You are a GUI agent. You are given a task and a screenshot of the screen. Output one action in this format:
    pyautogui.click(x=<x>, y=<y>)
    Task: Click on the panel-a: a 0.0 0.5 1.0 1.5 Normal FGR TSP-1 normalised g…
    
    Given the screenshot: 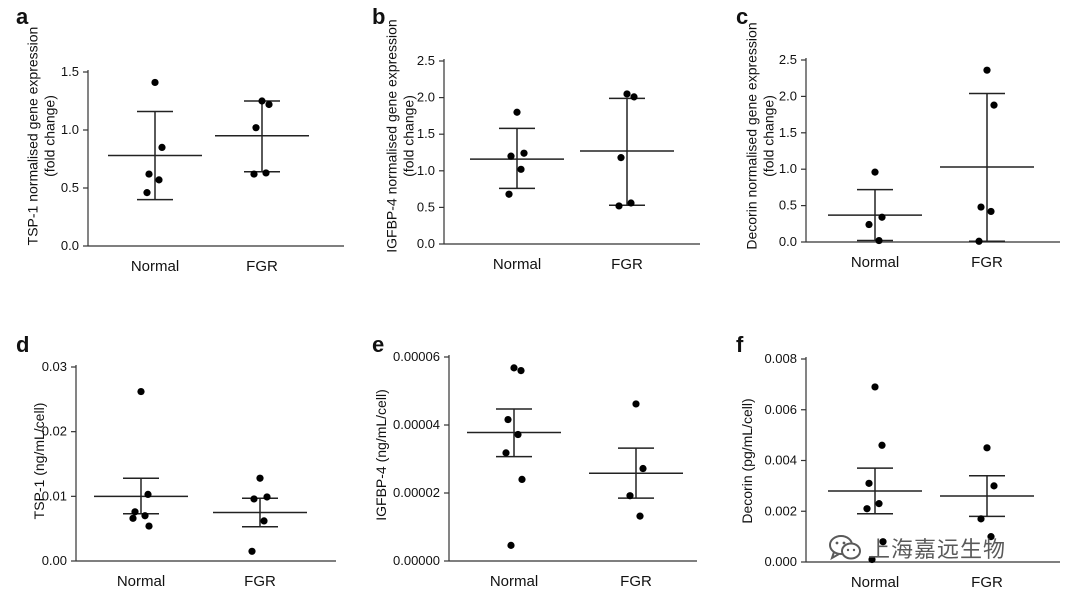 What is the action you would take?
    pyautogui.click(x=180, y=139)
    